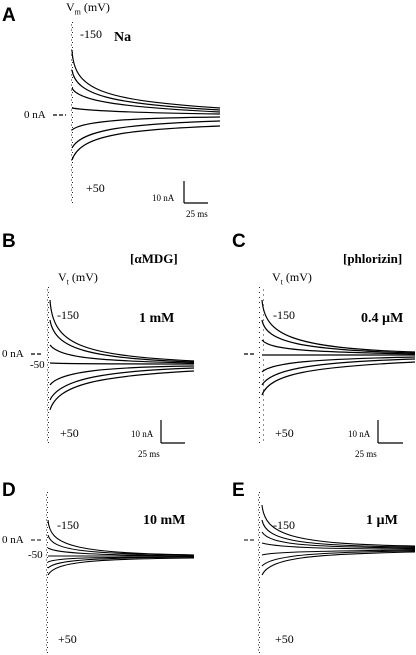 The height and width of the screenshot is (655, 416). I want to click on voltage-bottom-c: +50, so click(284, 433).